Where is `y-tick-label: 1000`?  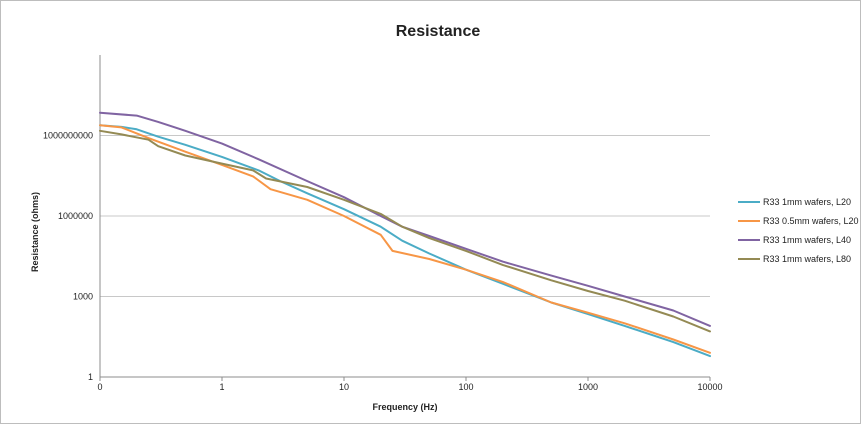 y-tick-label: 1000 is located at coordinates (83, 297).